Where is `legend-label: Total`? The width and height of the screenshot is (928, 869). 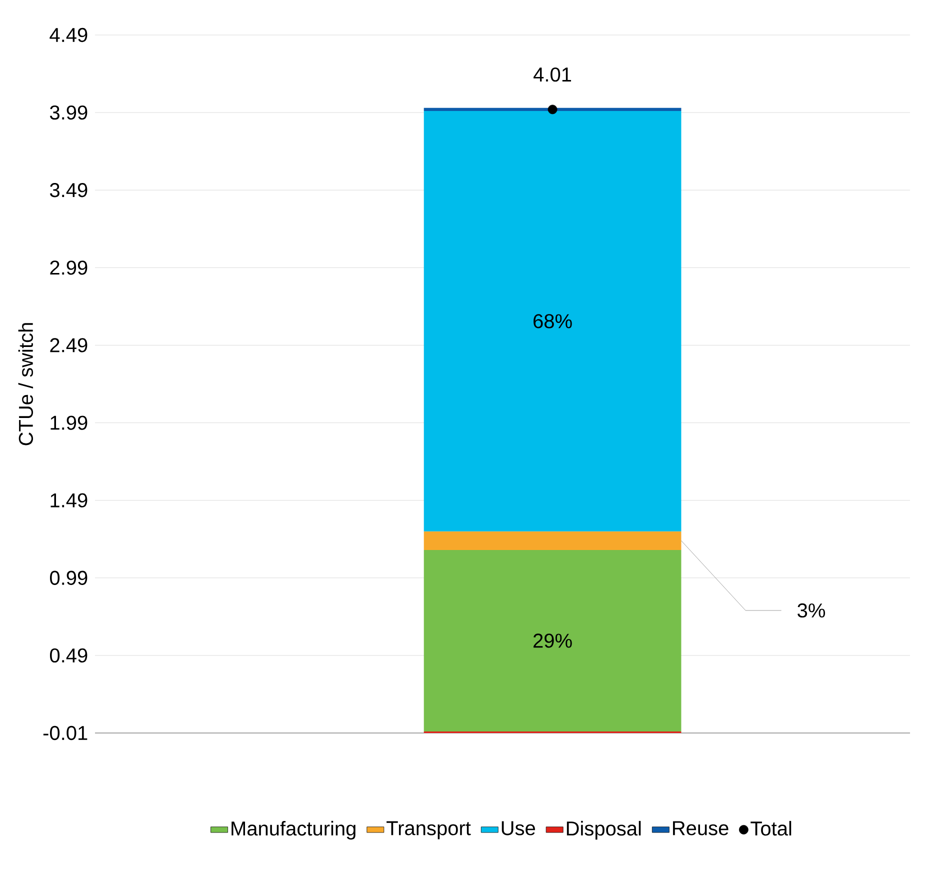
legend-label: Total is located at coordinates (771, 828).